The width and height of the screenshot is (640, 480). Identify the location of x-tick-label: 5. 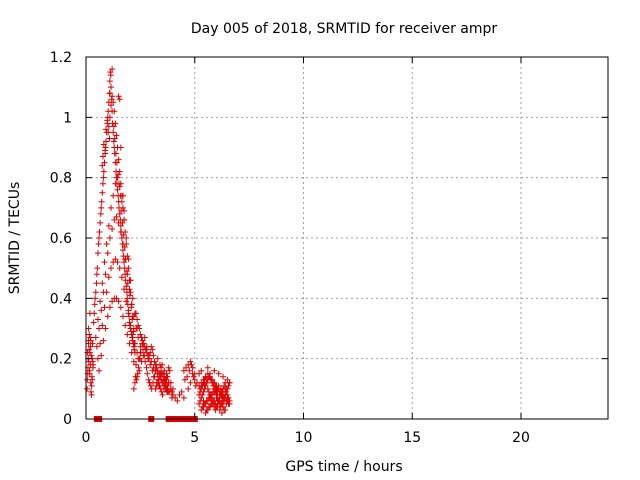
(194, 438).